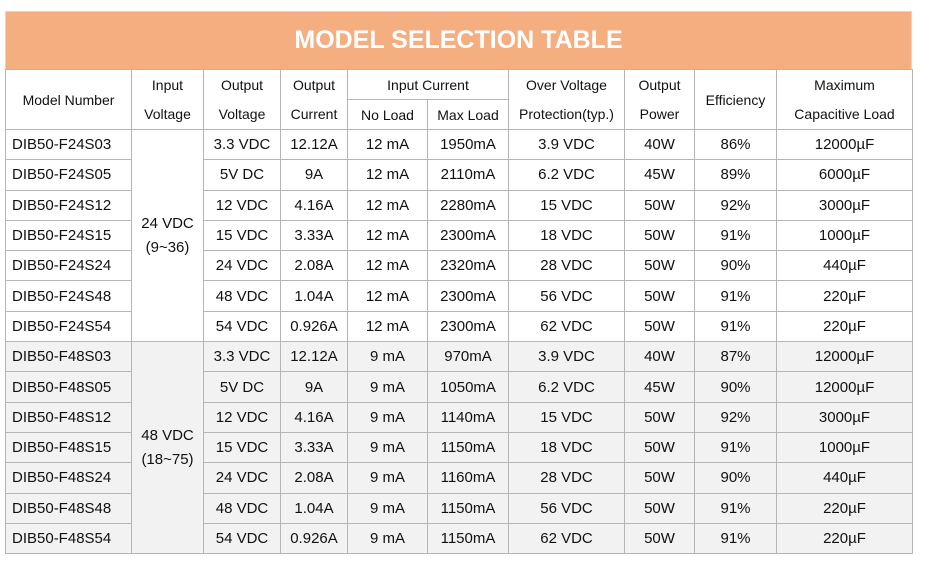 Image resolution: width=935 pixels, height=571 pixels. Describe the element at coordinates (566, 326) in the screenshot. I see `cell-over-voltage-protection: 62 VDC` at that location.